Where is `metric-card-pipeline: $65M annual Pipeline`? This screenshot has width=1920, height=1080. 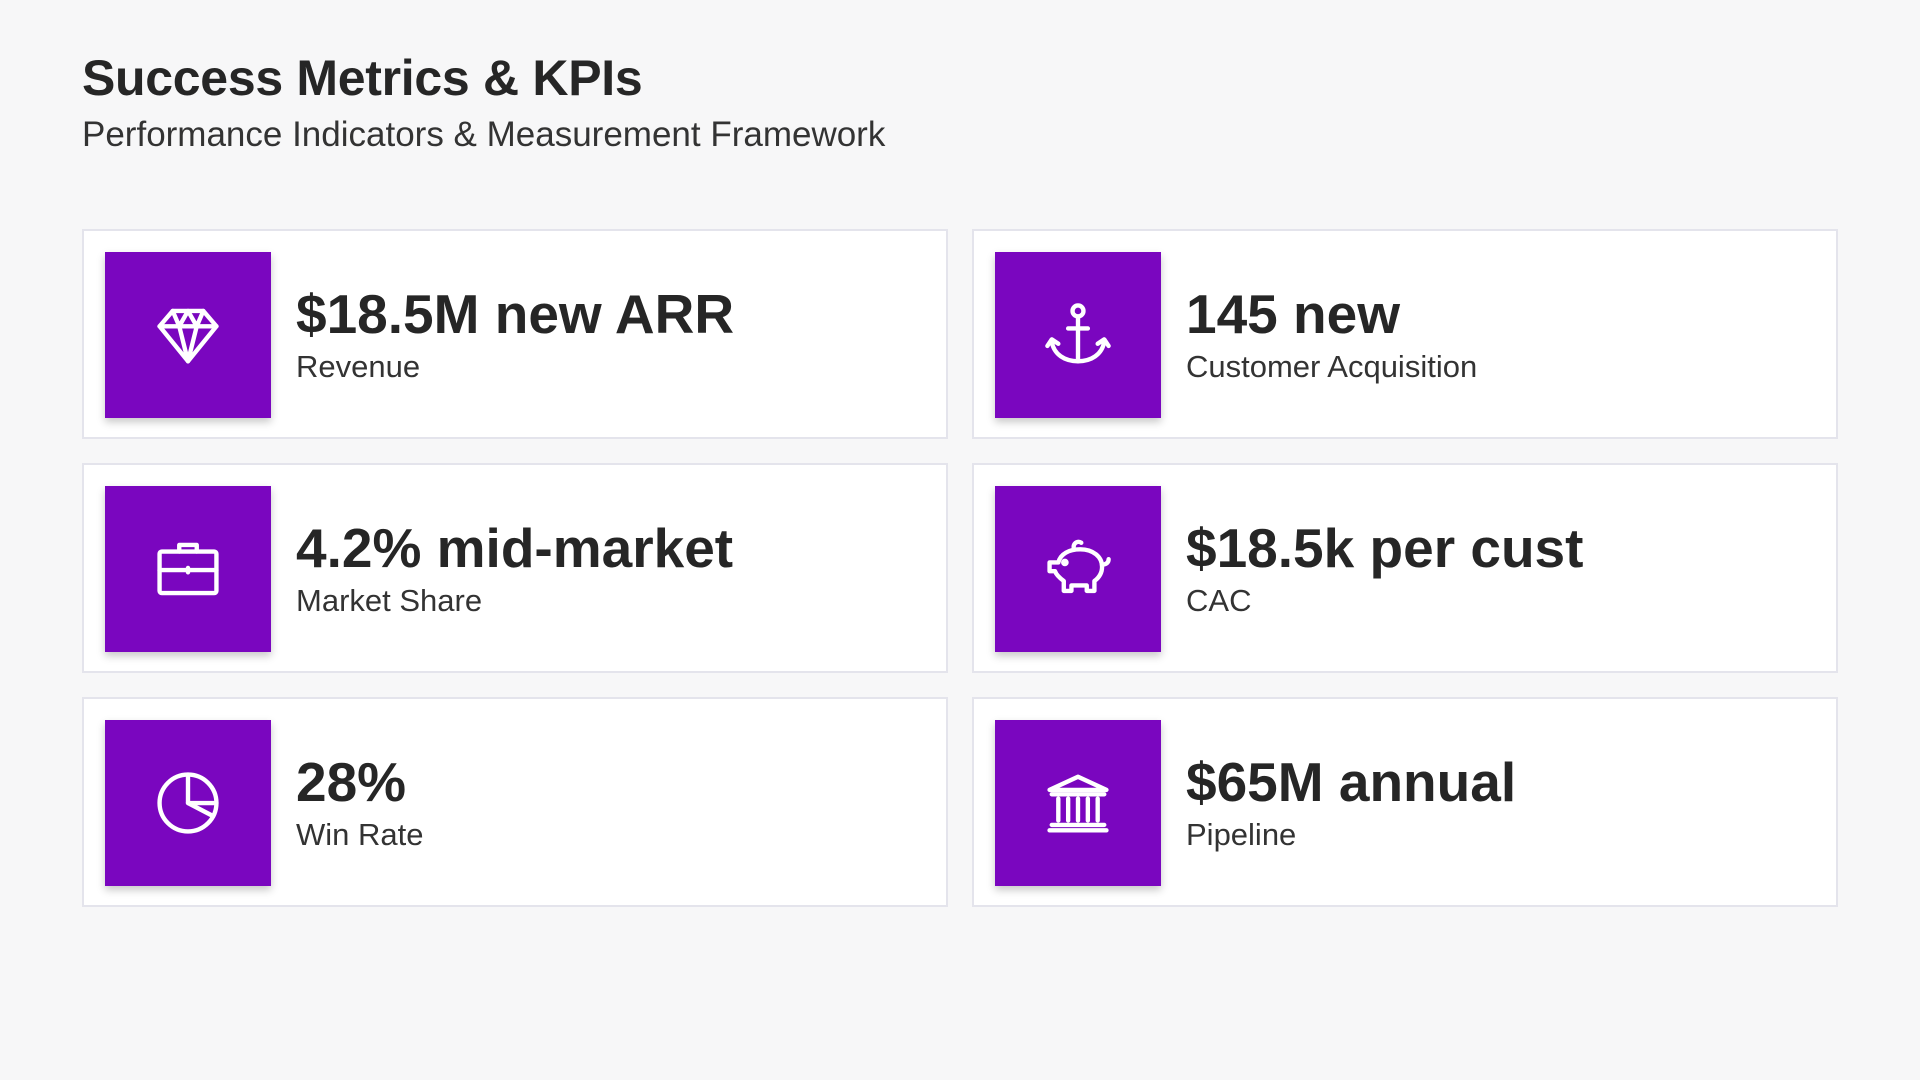
metric-card-pipeline: $65M annual Pipeline is located at coordinates (1405, 802).